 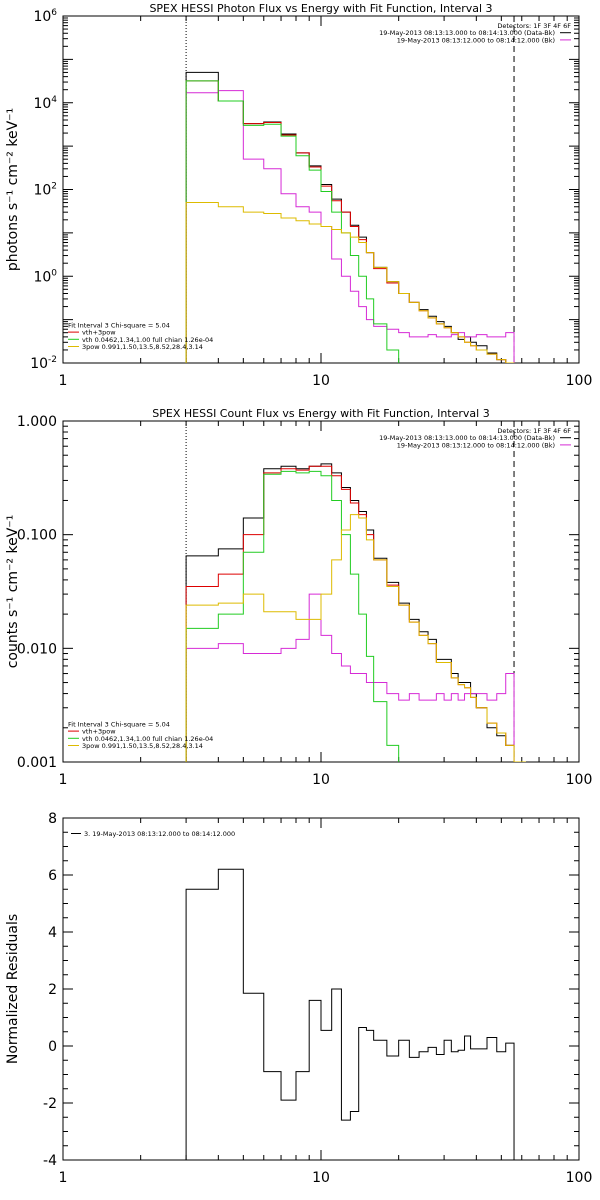 I want to click on y-tick-exp: 4, so click(x=54, y=100).